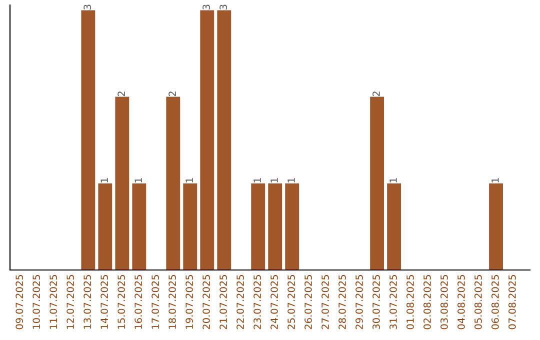 Image resolution: width=540 pixels, height=340 pixels. I want to click on x-tick-label: 21.07.2025, so click(223, 302).